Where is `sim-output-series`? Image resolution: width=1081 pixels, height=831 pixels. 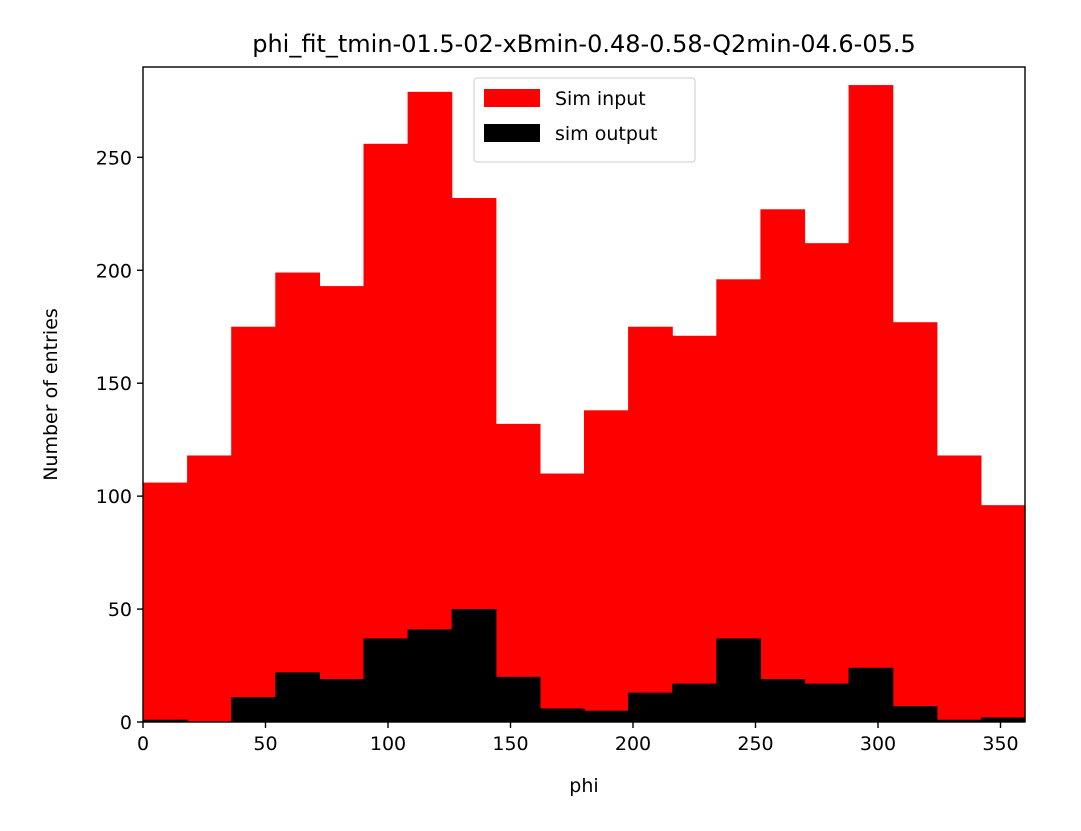
sim-output-series is located at coordinates (584, 665).